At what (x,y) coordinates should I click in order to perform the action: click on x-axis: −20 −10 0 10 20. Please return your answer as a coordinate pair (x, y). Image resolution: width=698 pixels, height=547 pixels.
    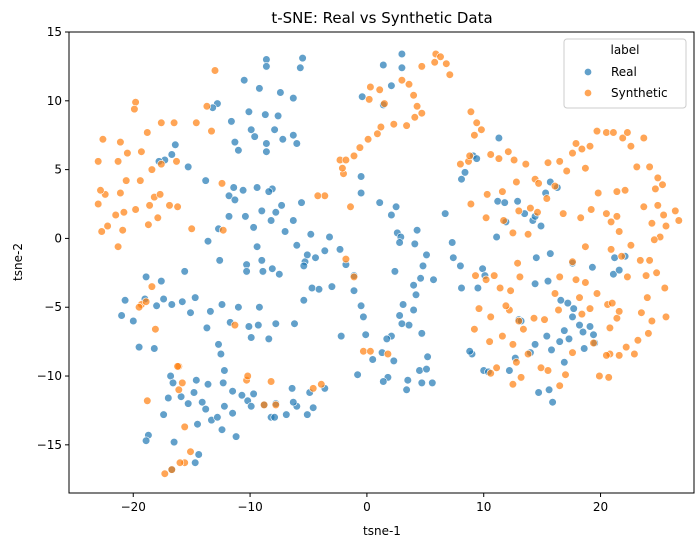
    Looking at the image, I should click on (364, 503).